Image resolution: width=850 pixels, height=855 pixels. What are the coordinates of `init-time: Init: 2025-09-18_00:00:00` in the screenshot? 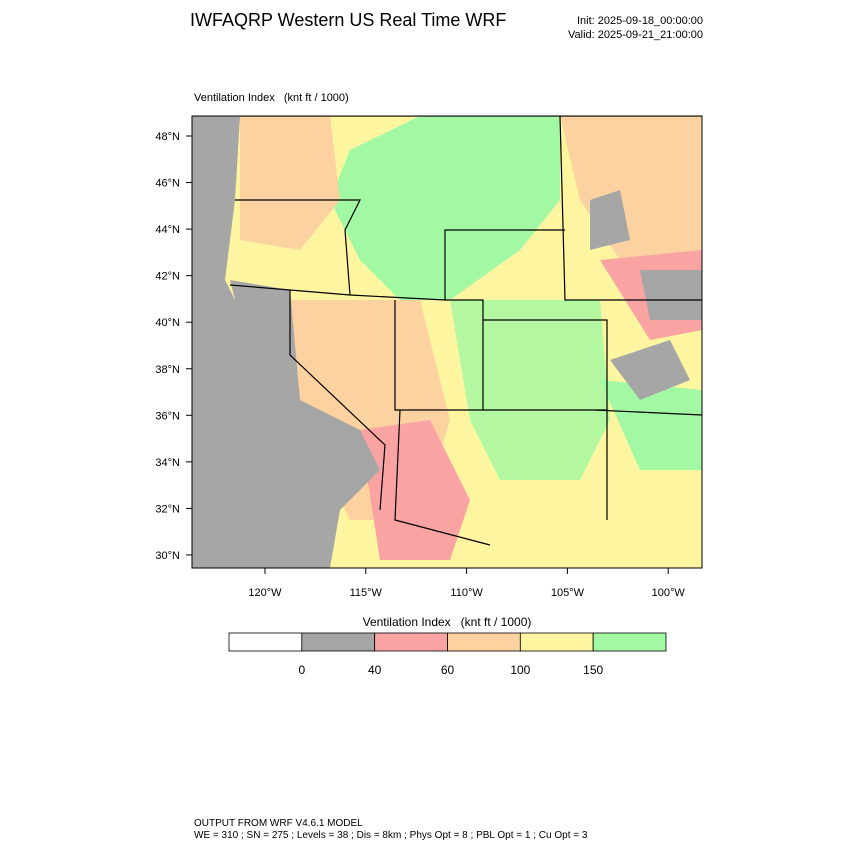 It's located at (640, 21).